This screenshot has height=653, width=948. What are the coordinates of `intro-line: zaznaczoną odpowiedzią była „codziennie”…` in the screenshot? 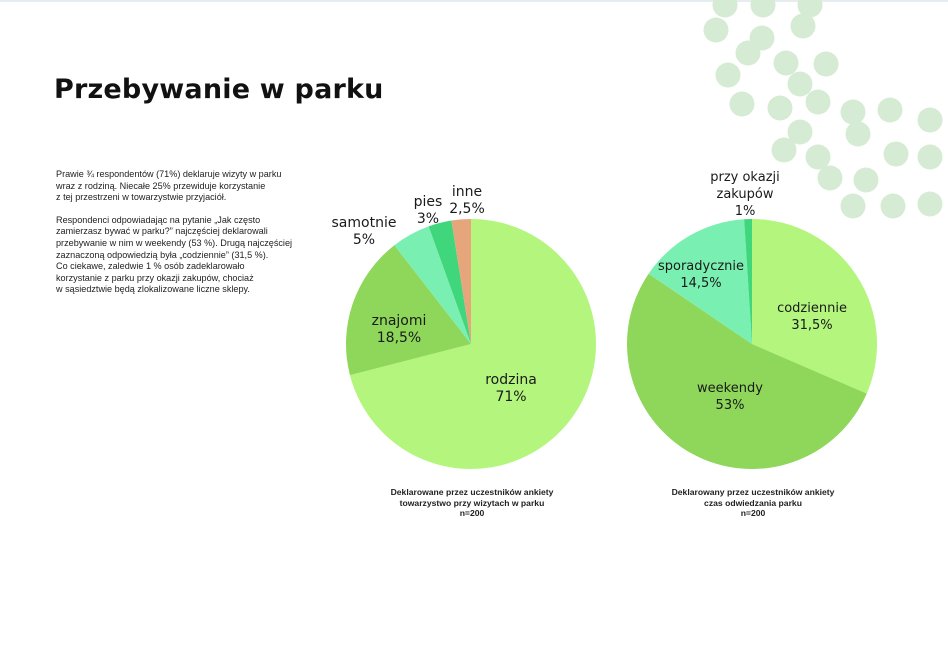 It's located at (162, 254).